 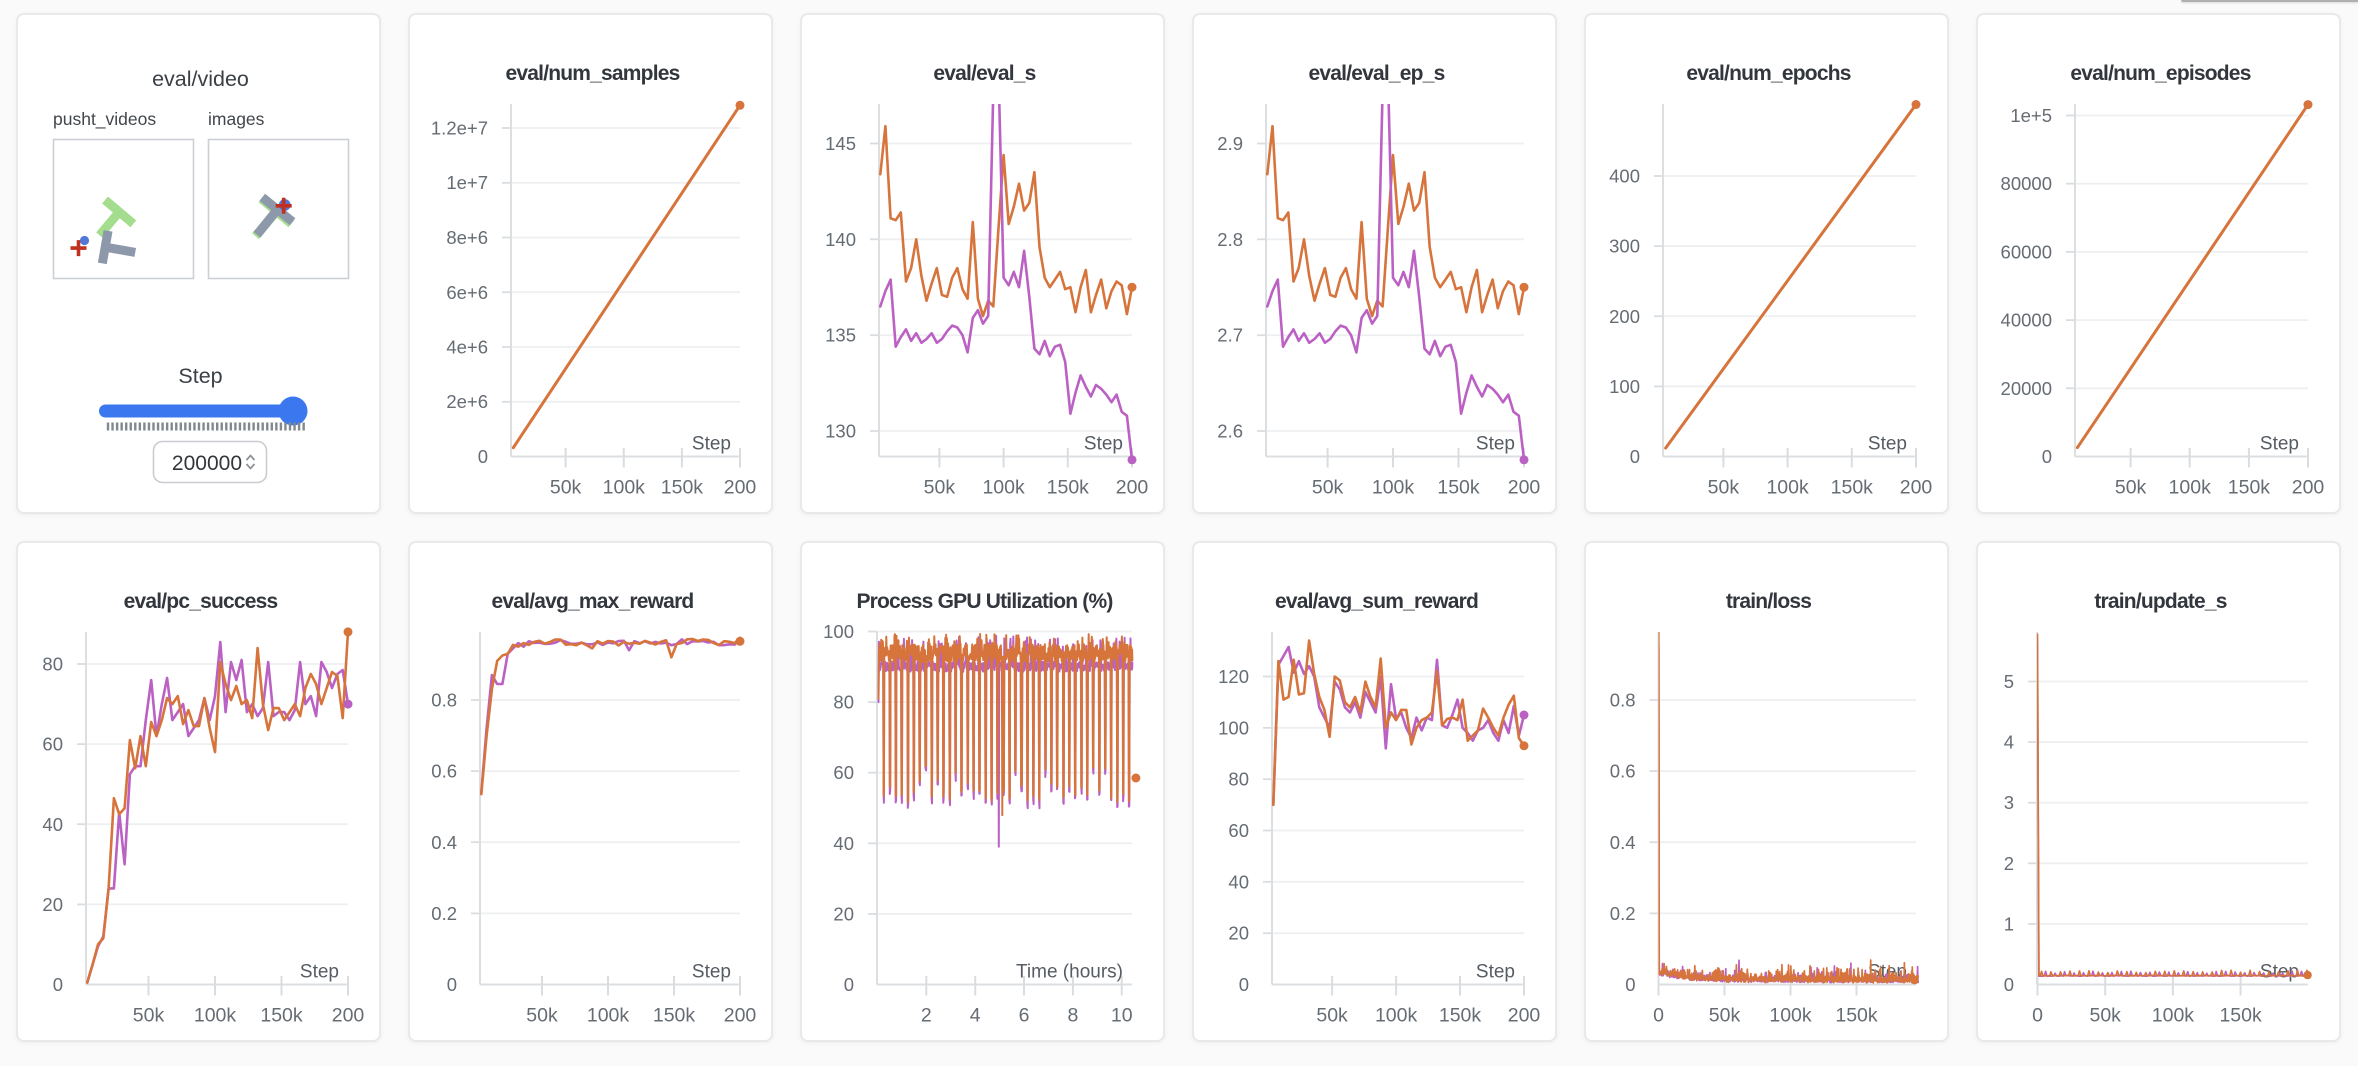 I want to click on svg-text: 1e+7, so click(x=467, y=182).